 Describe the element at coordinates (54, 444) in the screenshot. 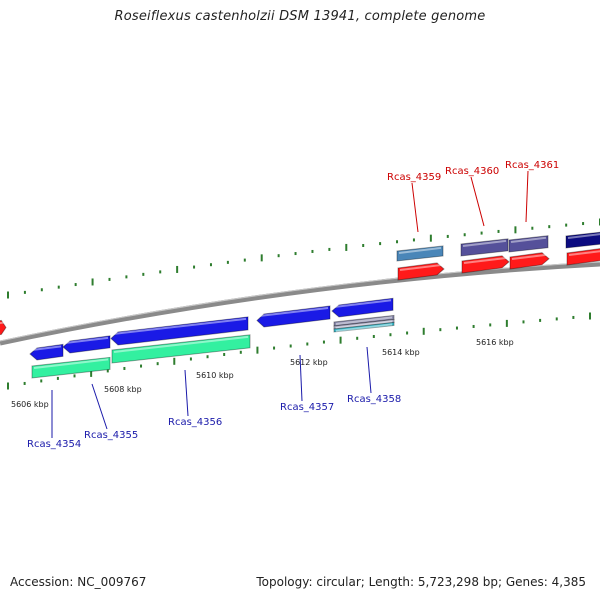

I see `gene-label: Rcas_4354` at that location.